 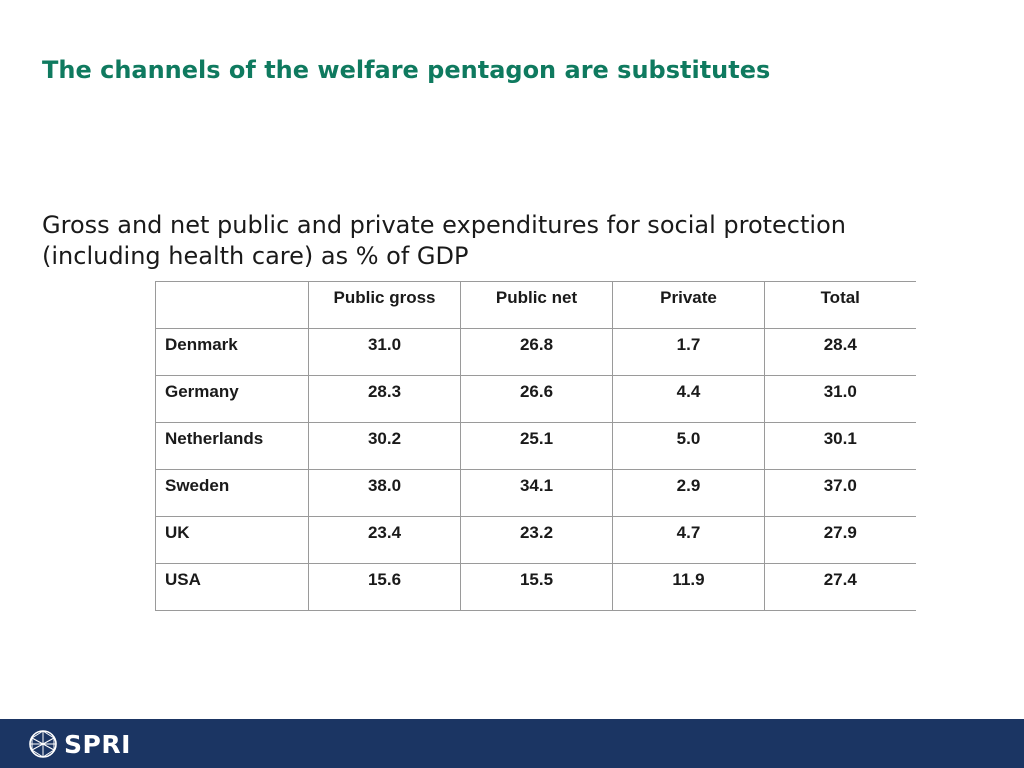 What do you see at coordinates (232, 493) in the screenshot?
I see `country-cell: Sweden` at bounding box center [232, 493].